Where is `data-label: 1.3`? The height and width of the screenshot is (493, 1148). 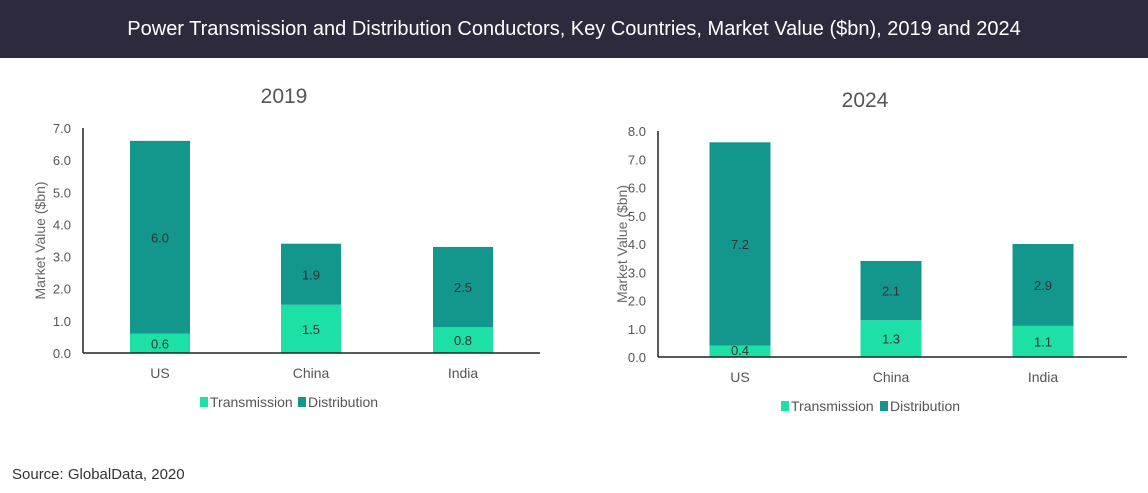 data-label: 1.3 is located at coordinates (891, 339).